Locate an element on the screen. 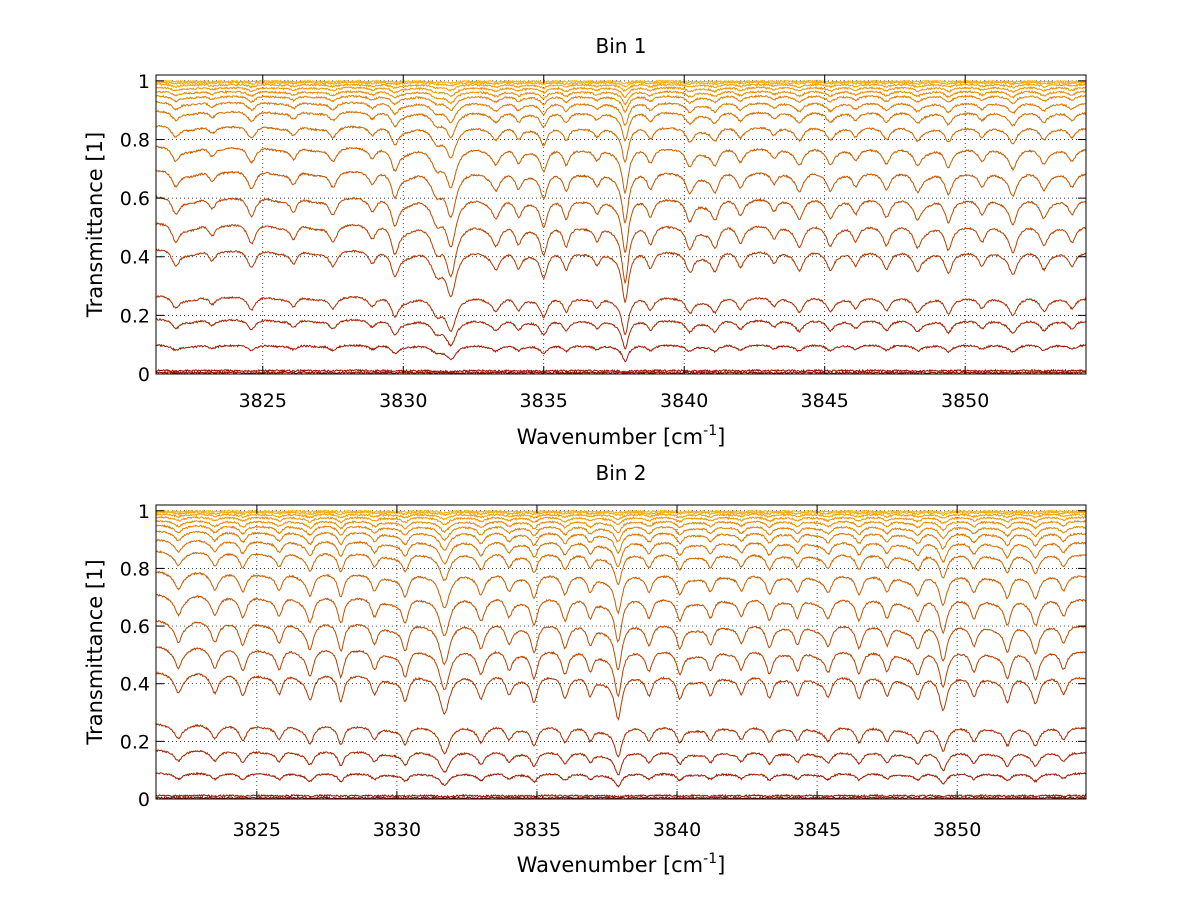 The image size is (1200, 905). chart-title: Bin 2 is located at coordinates (620, 473).